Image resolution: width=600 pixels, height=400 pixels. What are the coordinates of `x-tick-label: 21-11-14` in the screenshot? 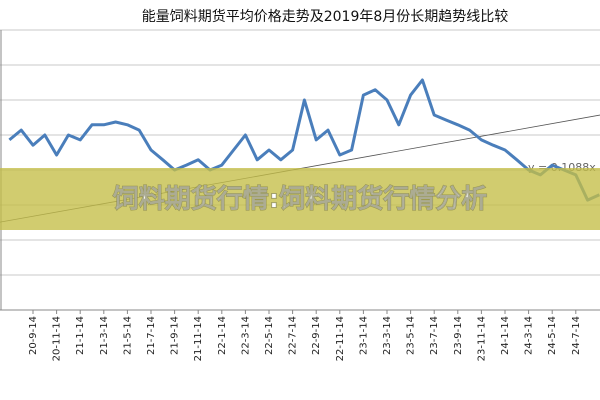 It's located at (198, 338).